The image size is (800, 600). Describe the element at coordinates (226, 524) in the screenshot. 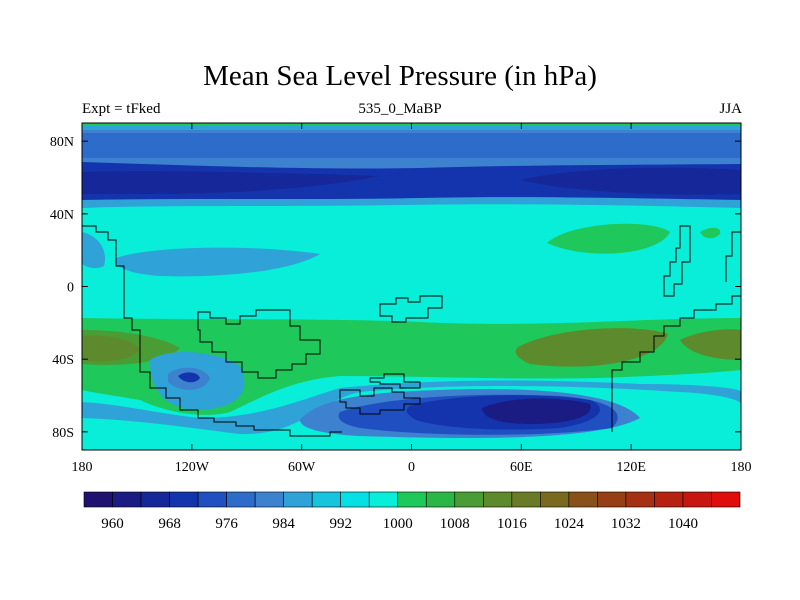

I see `colorbar-label: 976` at that location.